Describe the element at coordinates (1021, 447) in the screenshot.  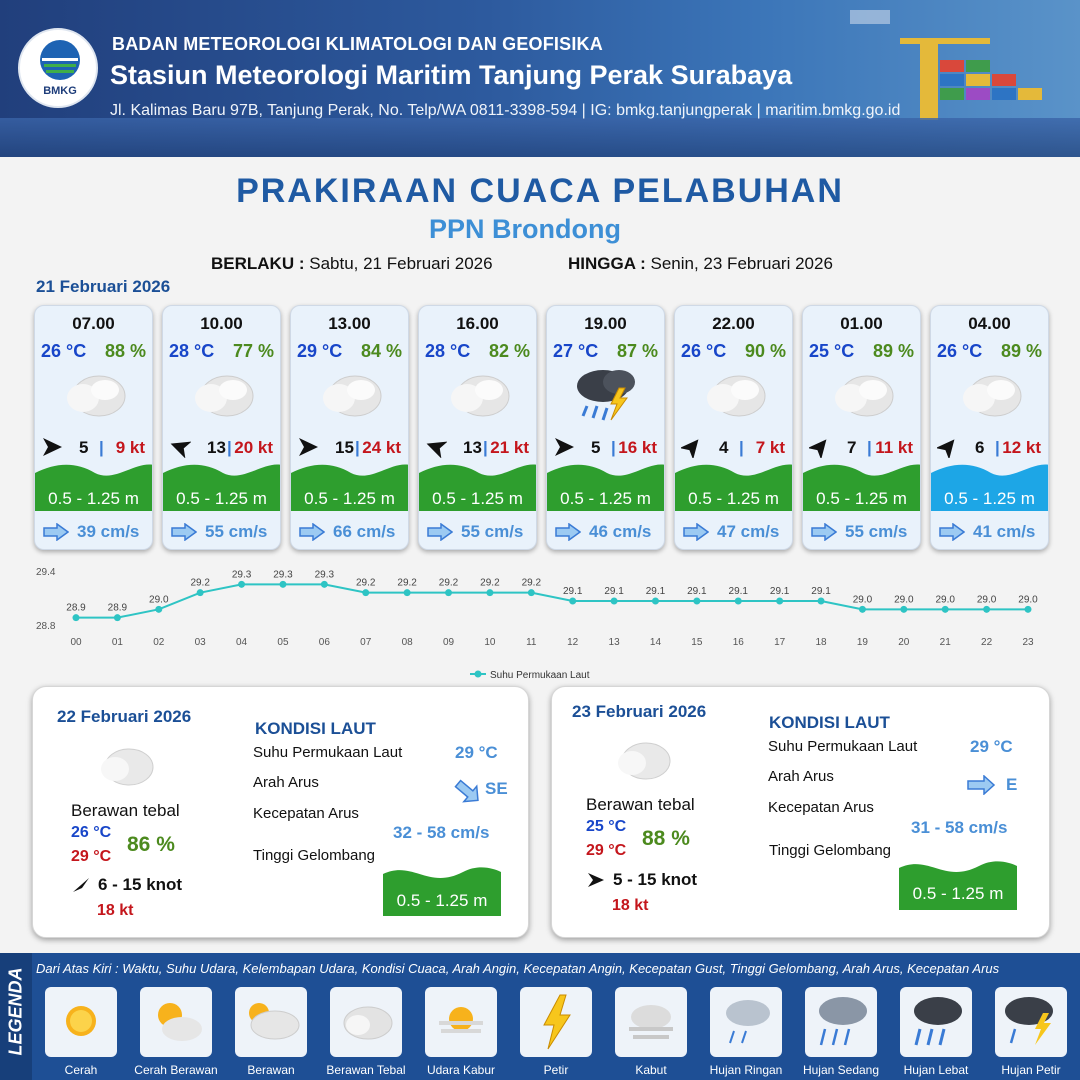
I see `gust-speed: 12 kt` at that location.